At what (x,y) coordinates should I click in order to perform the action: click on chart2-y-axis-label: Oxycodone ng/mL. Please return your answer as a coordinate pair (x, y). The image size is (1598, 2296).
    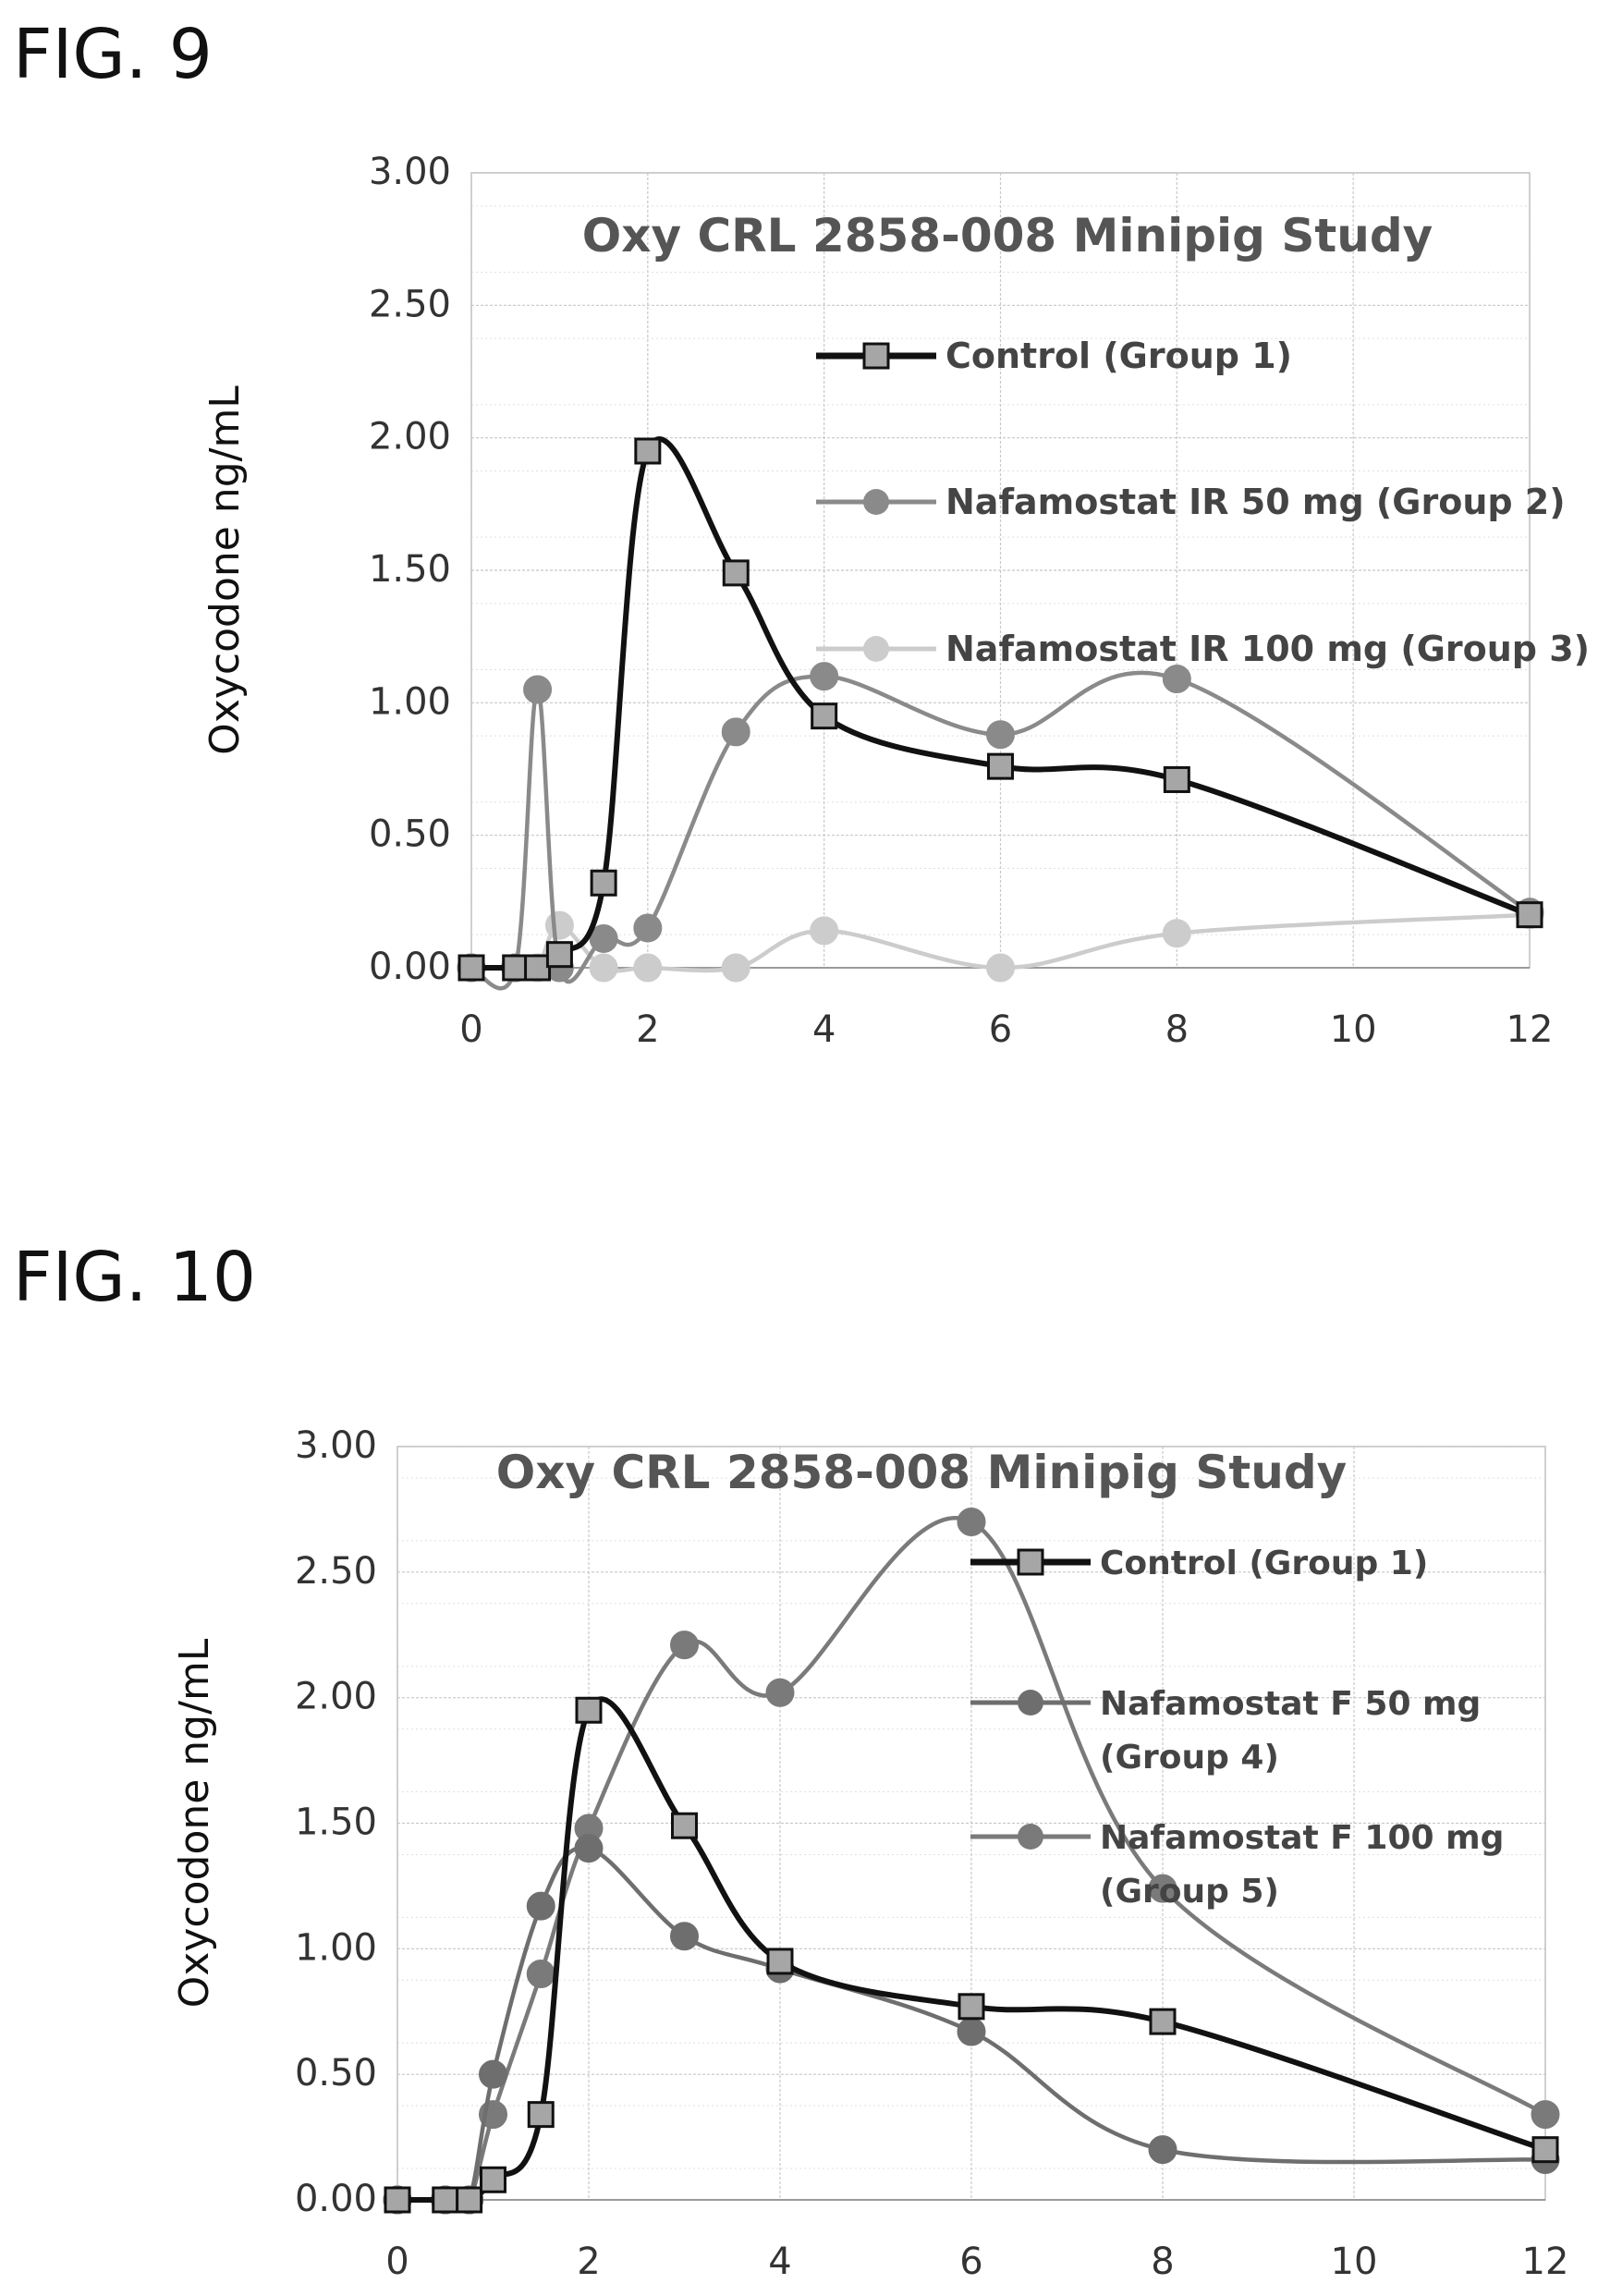
    Looking at the image, I should click on (194, 1823).